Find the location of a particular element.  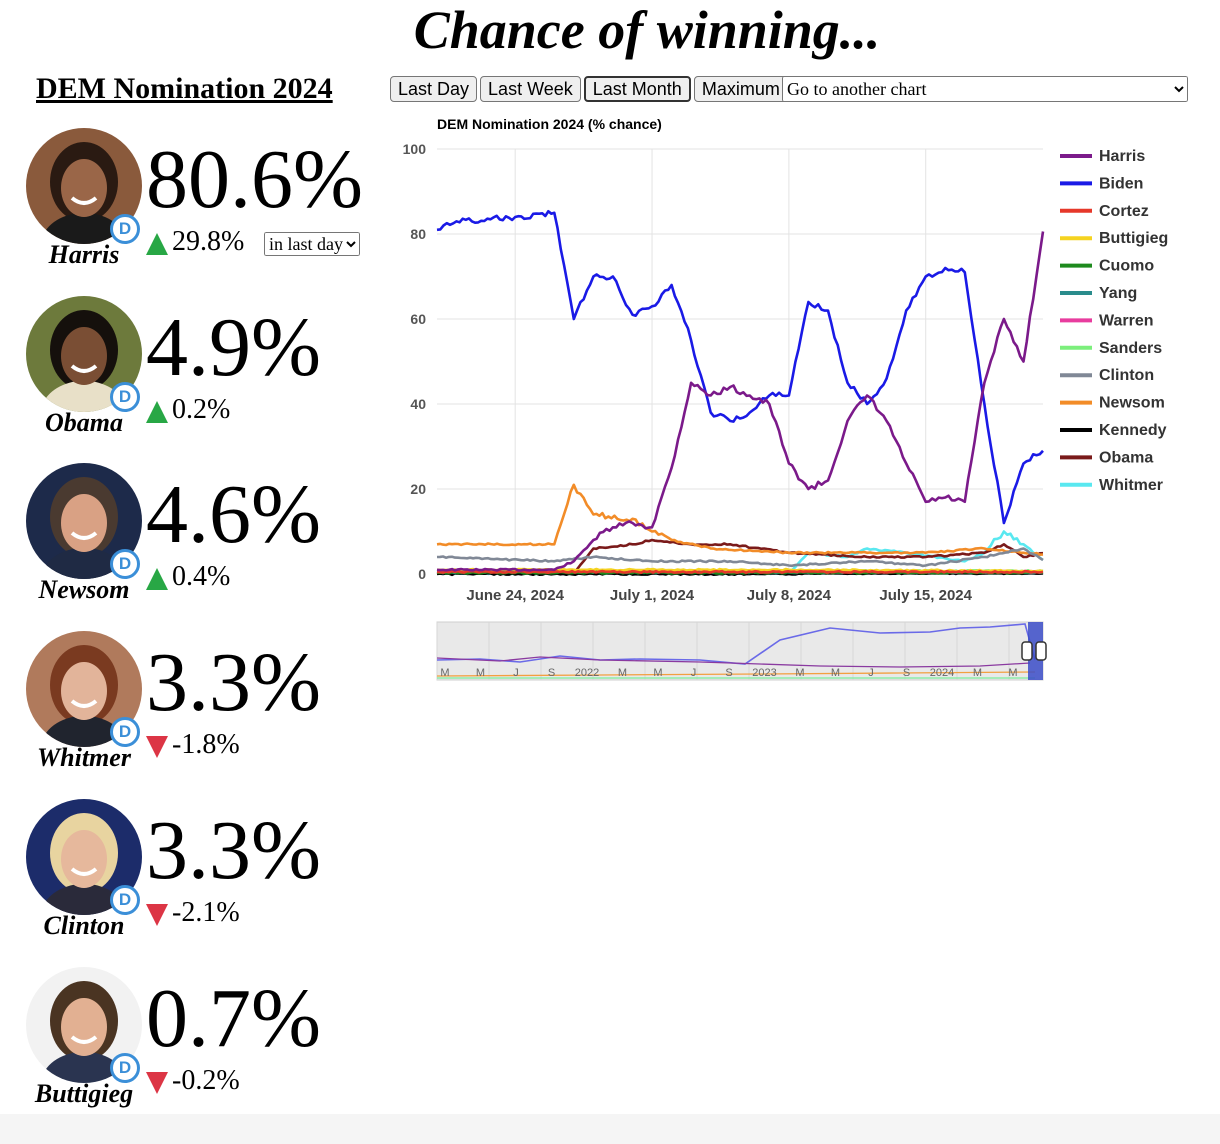

candidate-card: D Newsom 4.6% 0.4% is located at coordinates (190, 543).